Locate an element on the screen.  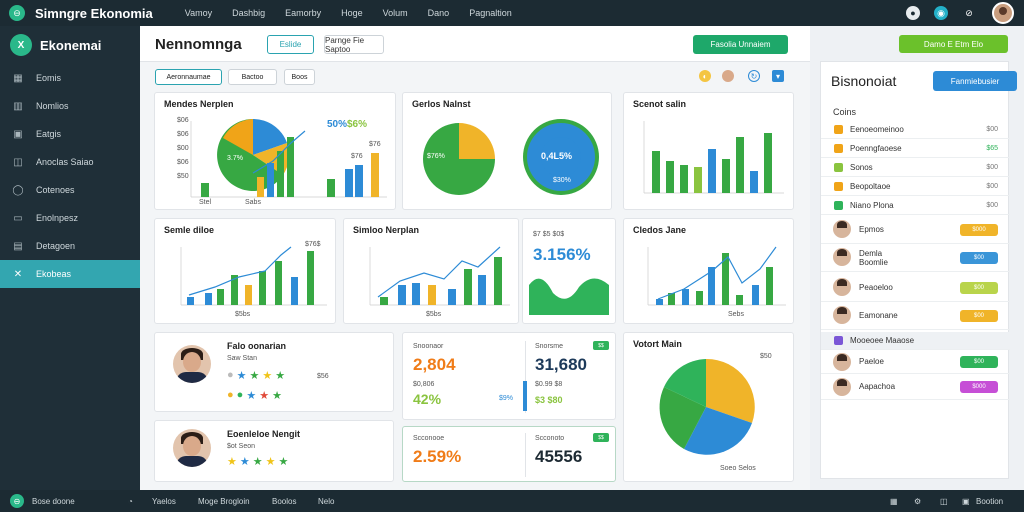
list-item: Sonos $00 is located at coordinates (915, 167).